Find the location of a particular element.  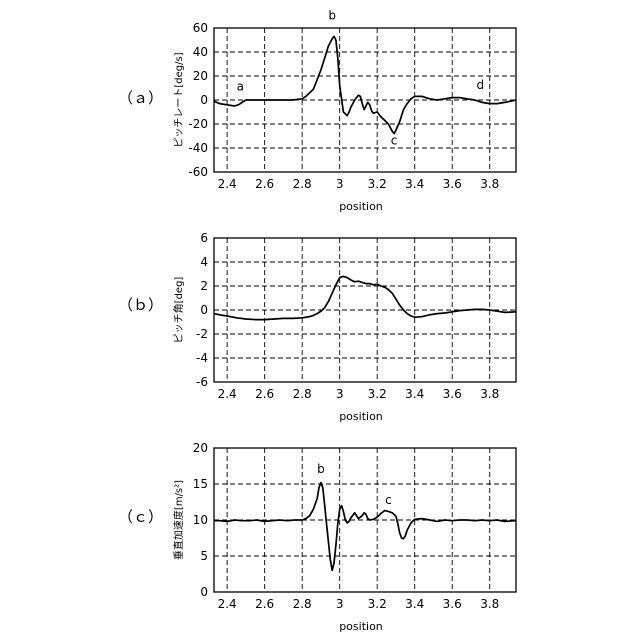

panel-a-y-axis-label: ピッチレート[deg/s] is located at coordinates (179, 99).